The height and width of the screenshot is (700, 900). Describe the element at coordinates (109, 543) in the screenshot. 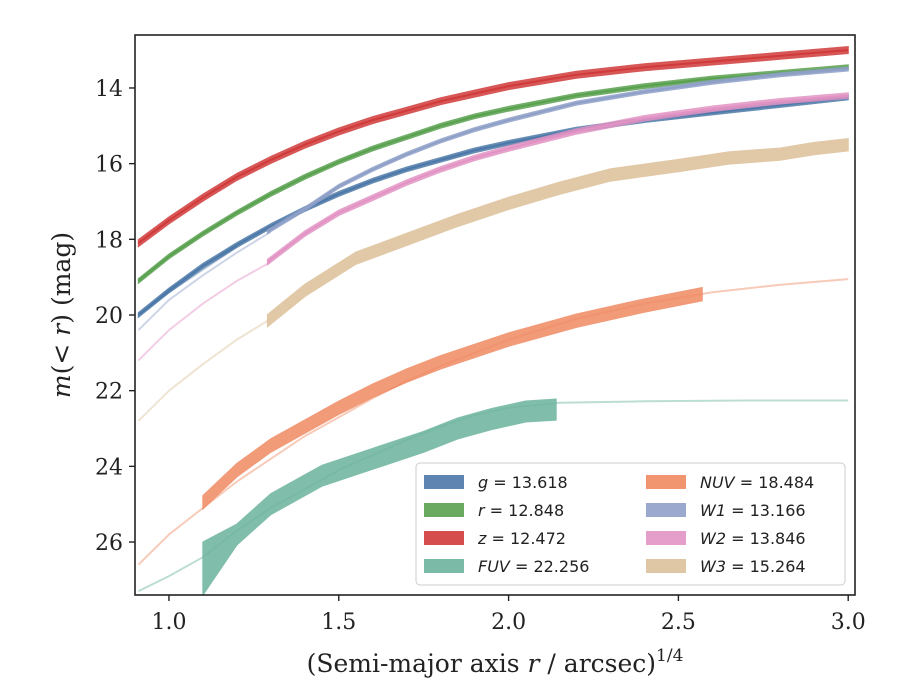

I see `y-tick-label: 26` at that location.